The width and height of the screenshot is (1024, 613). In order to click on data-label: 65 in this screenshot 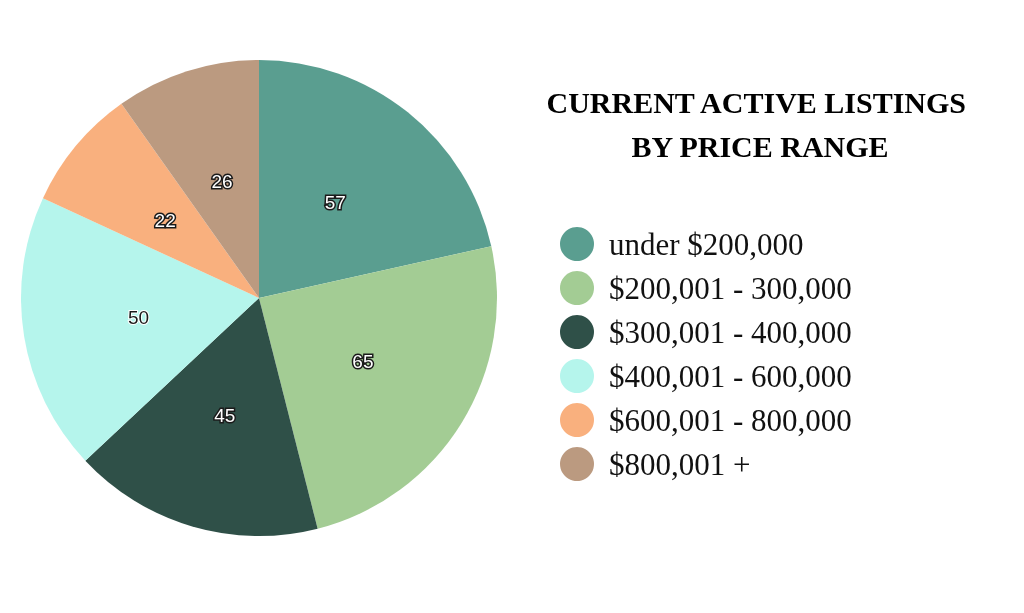, I will do `click(363, 362)`.